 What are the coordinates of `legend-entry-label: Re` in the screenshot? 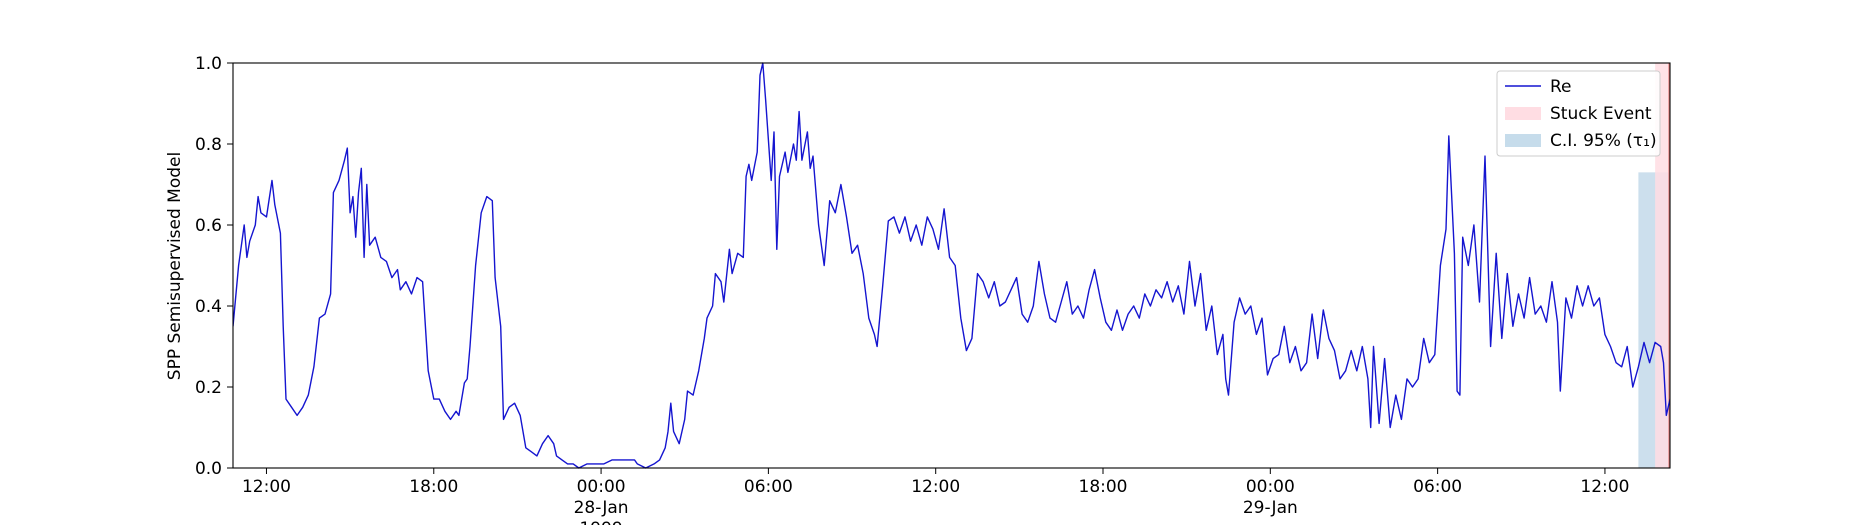 It's located at (1561, 87).